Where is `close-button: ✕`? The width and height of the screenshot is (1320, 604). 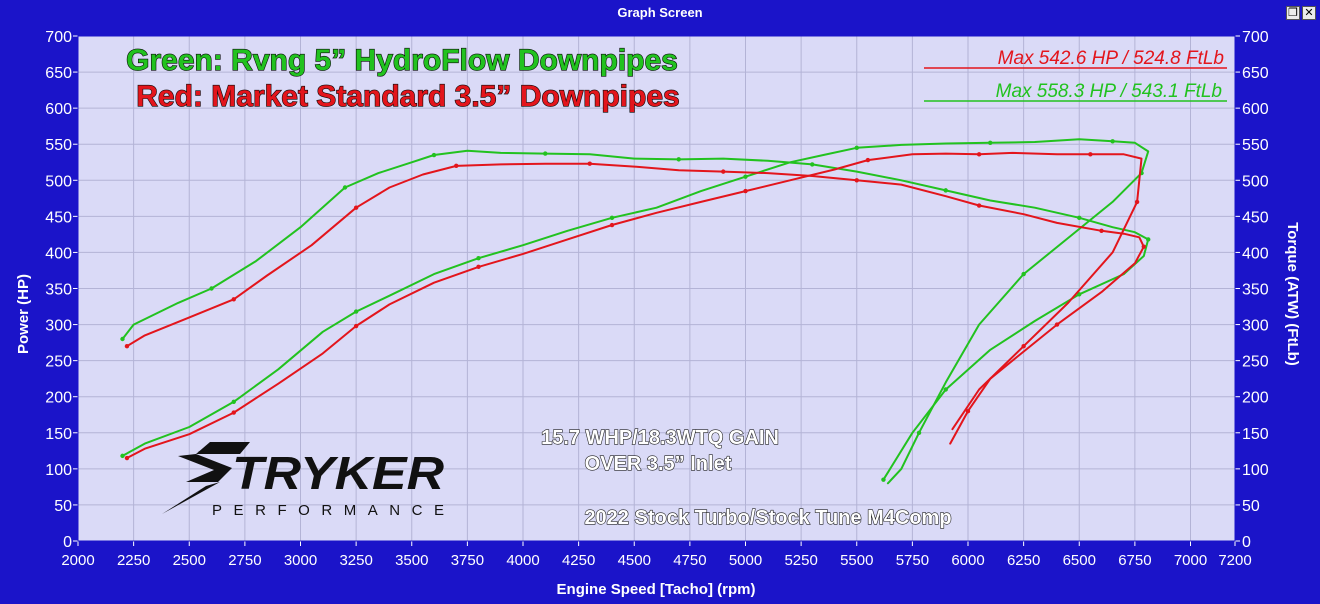 close-button: ✕ is located at coordinates (1309, 13).